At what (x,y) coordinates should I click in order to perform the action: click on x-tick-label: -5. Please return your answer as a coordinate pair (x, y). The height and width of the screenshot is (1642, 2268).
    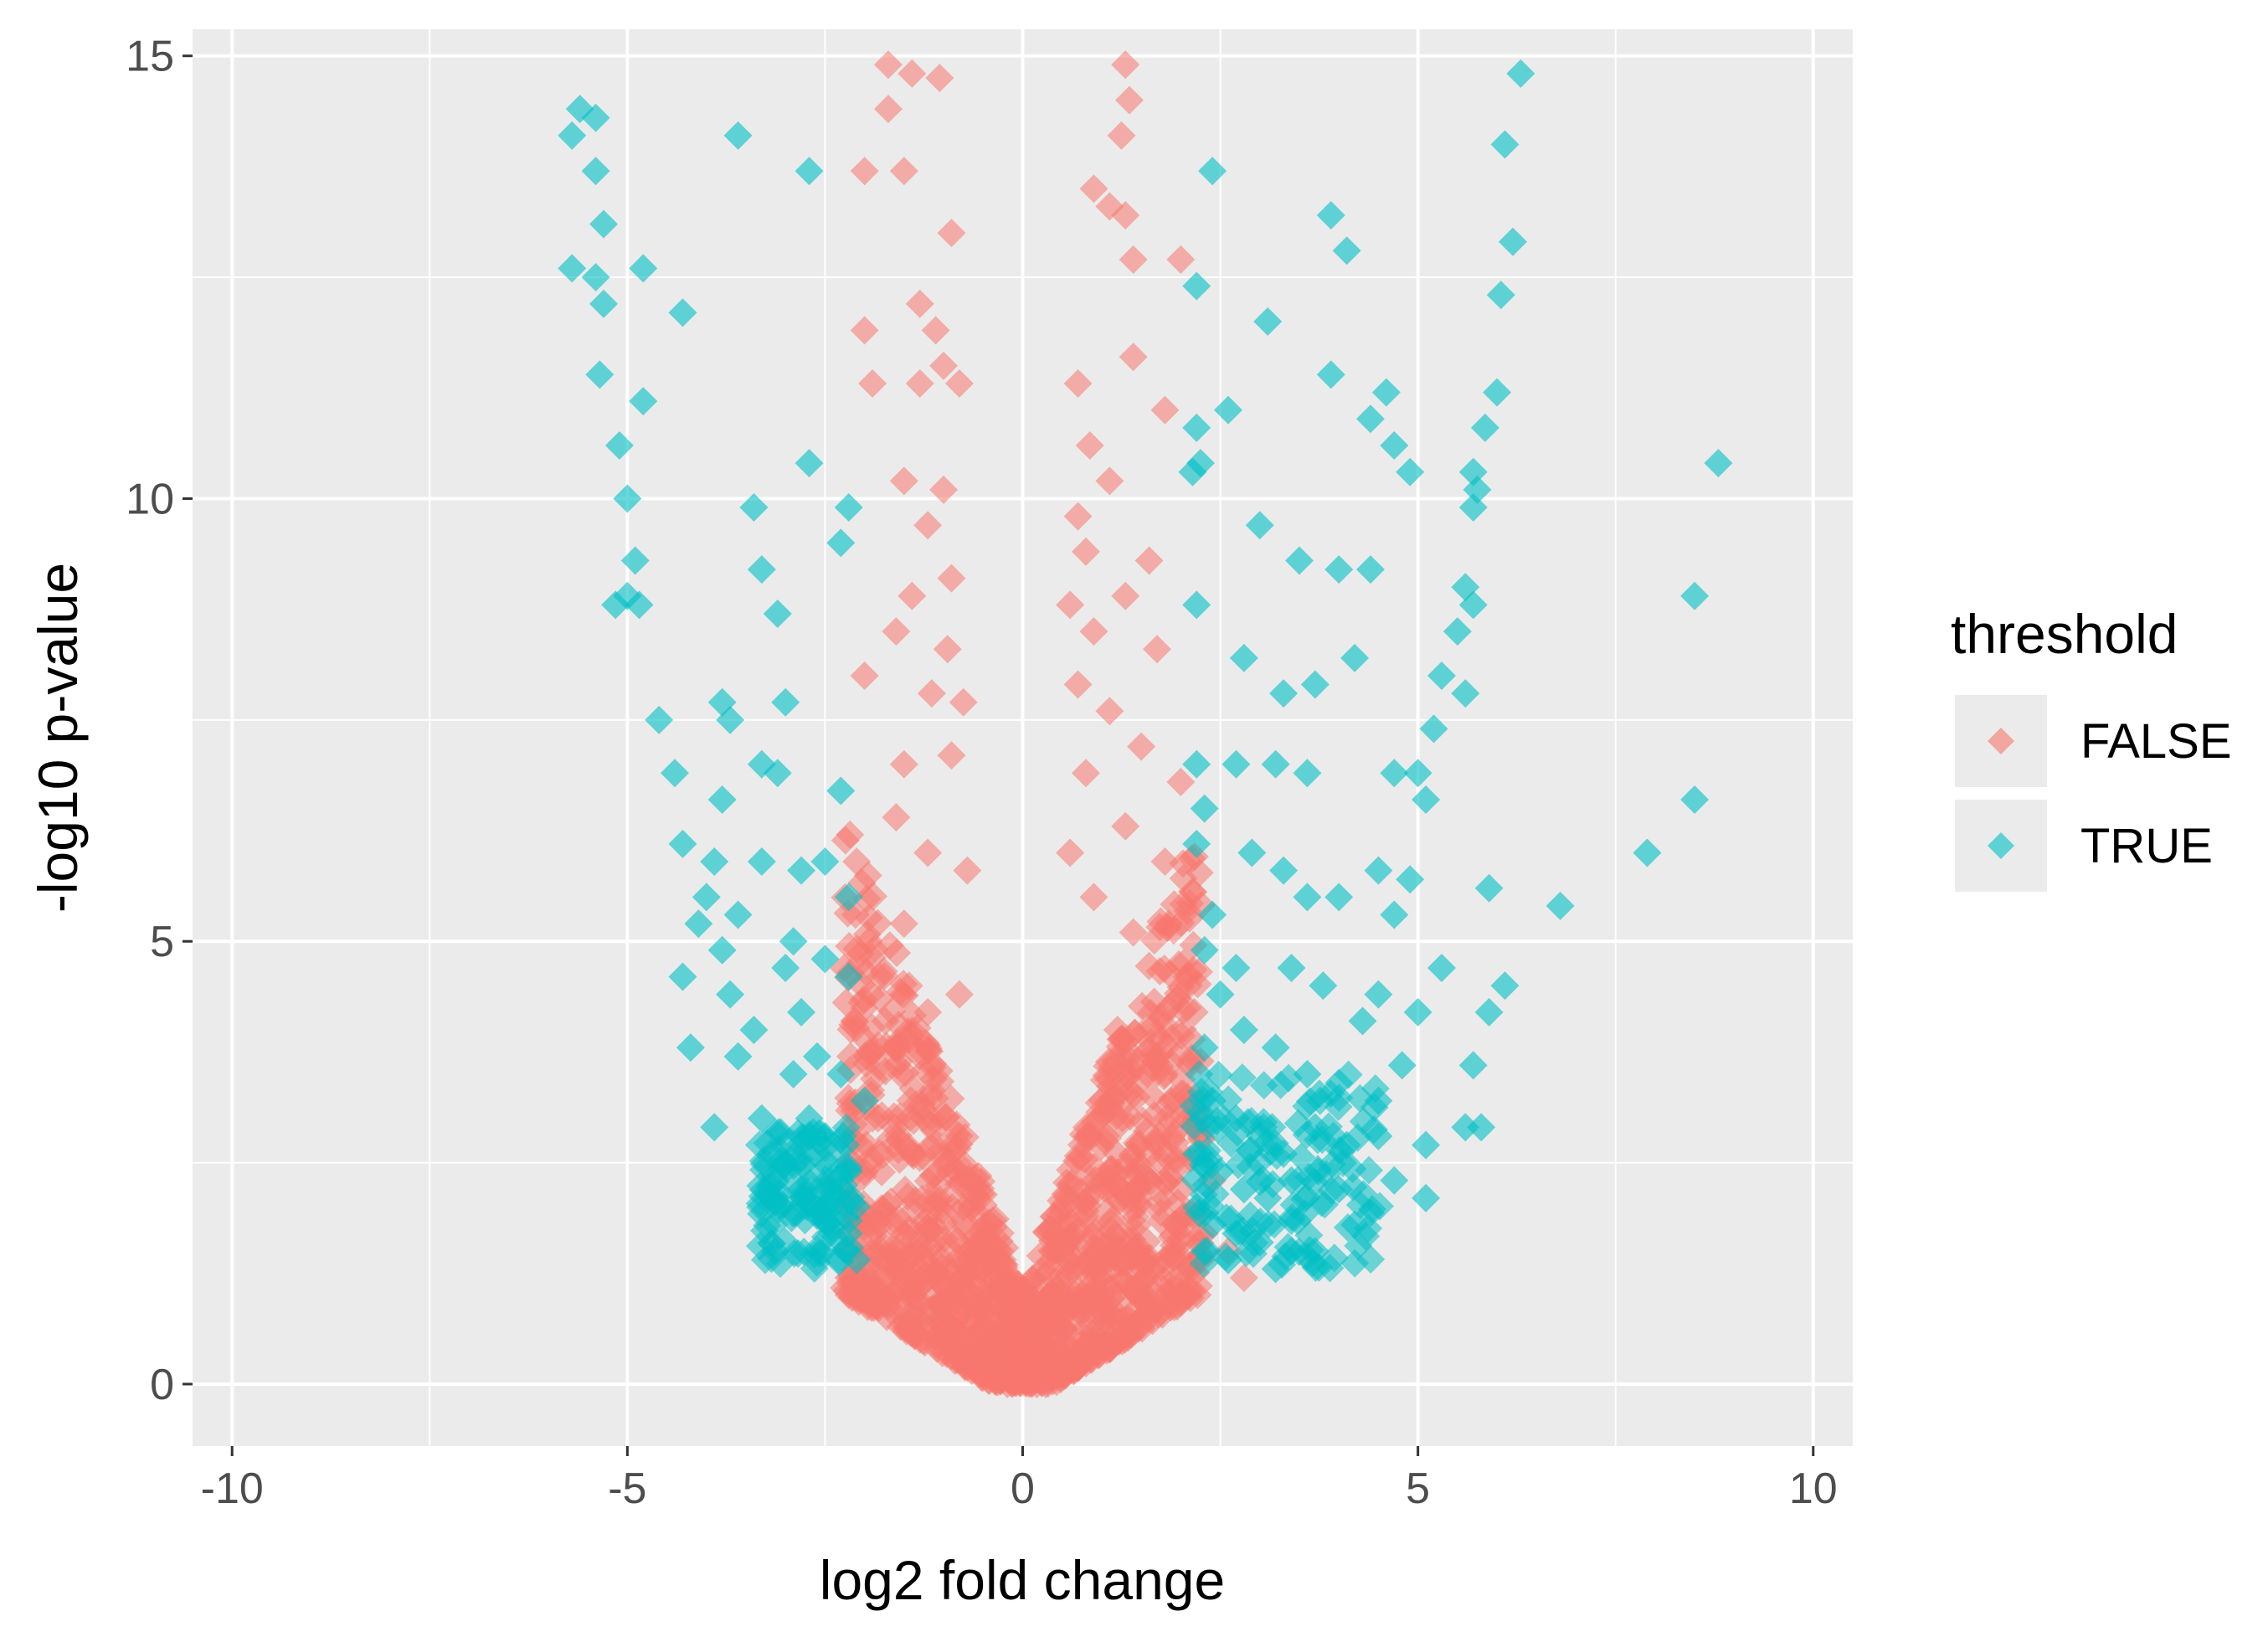
    Looking at the image, I should click on (627, 1488).